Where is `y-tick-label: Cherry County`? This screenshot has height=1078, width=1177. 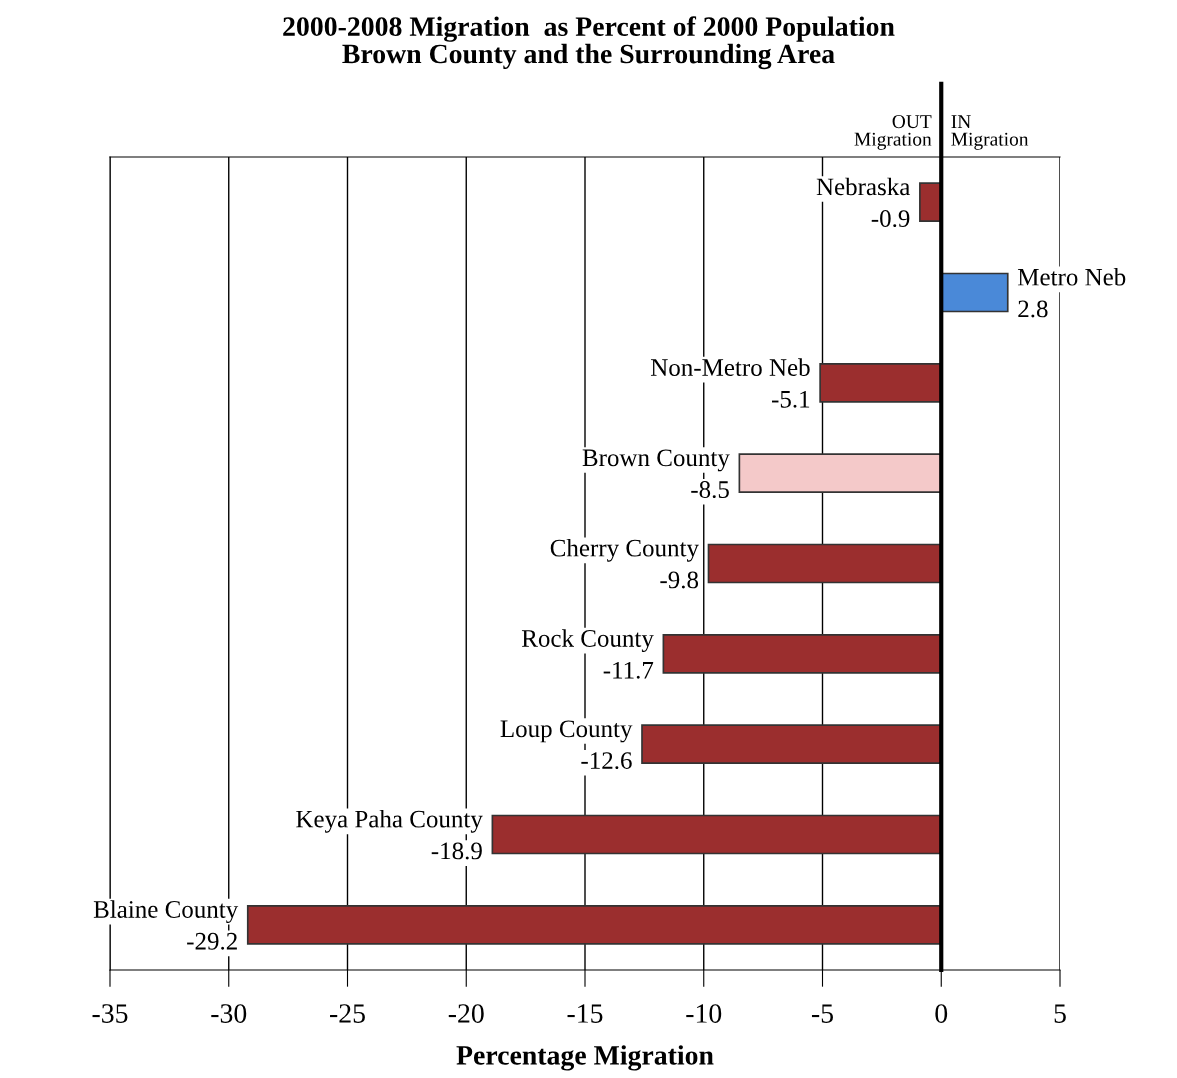
y-tick-label: Cherry County is located at coordinates (624, 550).